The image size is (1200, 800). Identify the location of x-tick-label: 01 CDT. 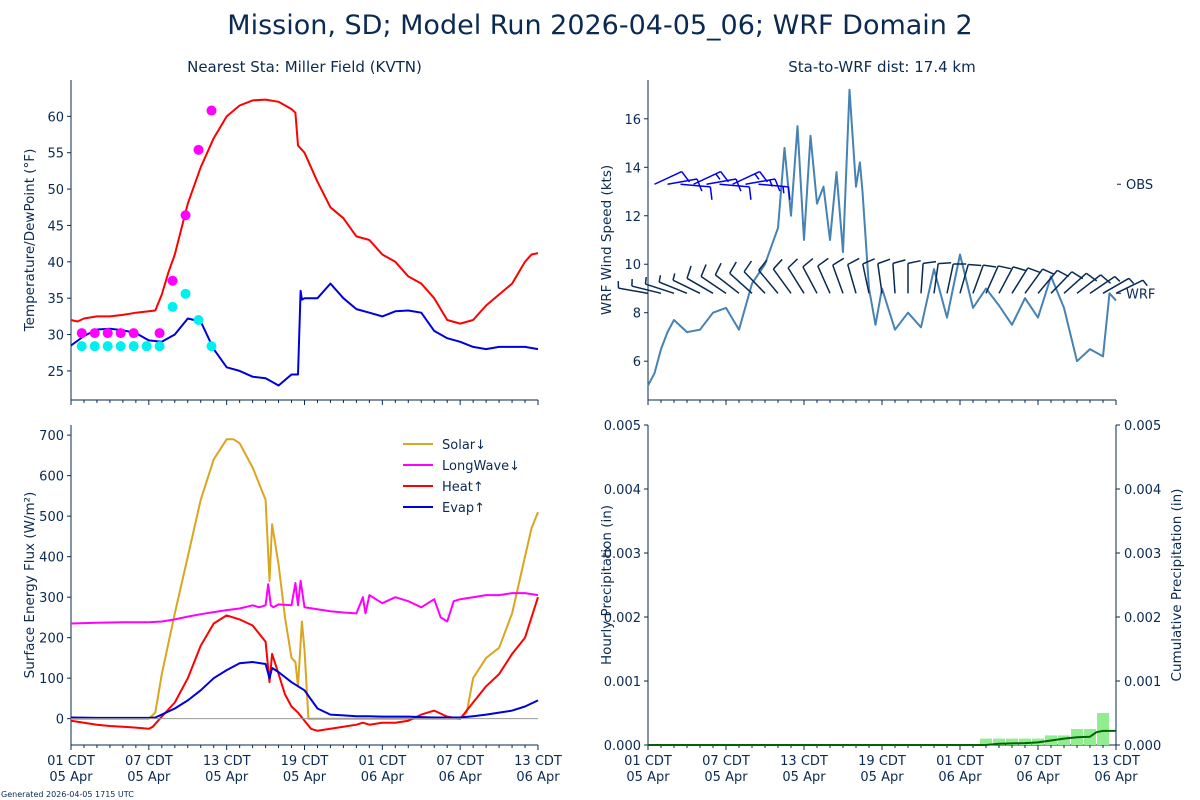
(71, 761).